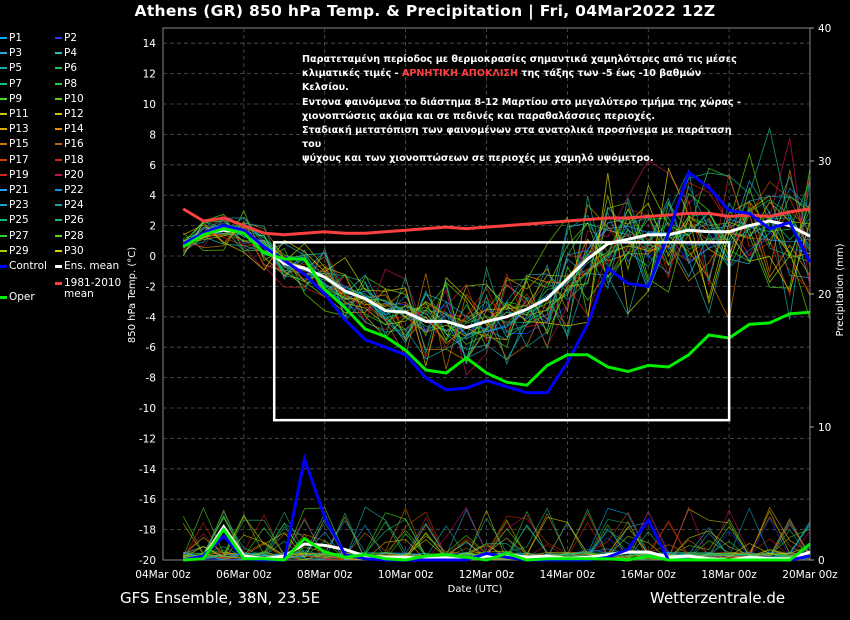 Image resolution: width=850 pixels, height=620 pixels. Describe the element at coordinates (649, 575) in the screenshot. I see `x-tick-label: 16Mar 00z` at that location.